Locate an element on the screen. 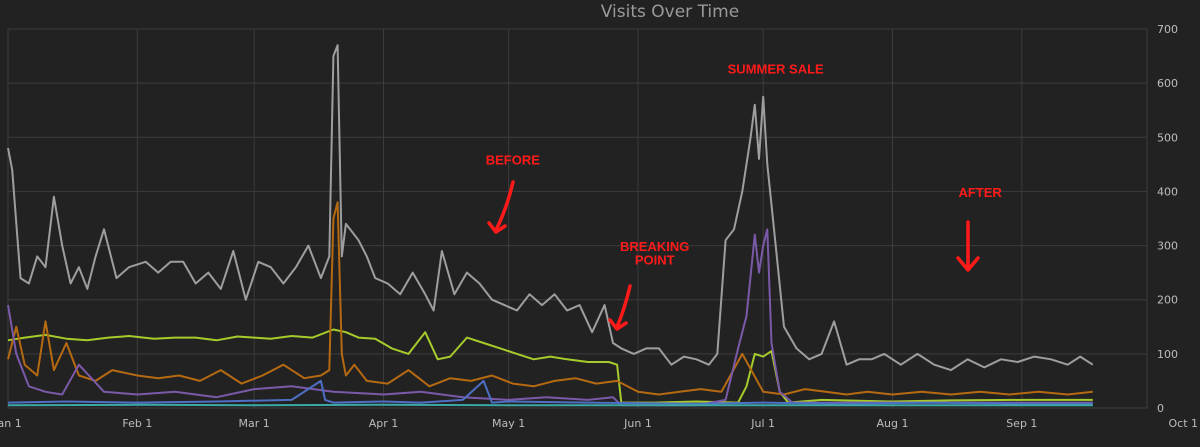 This screenshot has width=1200, height=447. y-axis-ticks: 0 100 200 300 400 500 600 700 is located at coordinates (1167, 219).